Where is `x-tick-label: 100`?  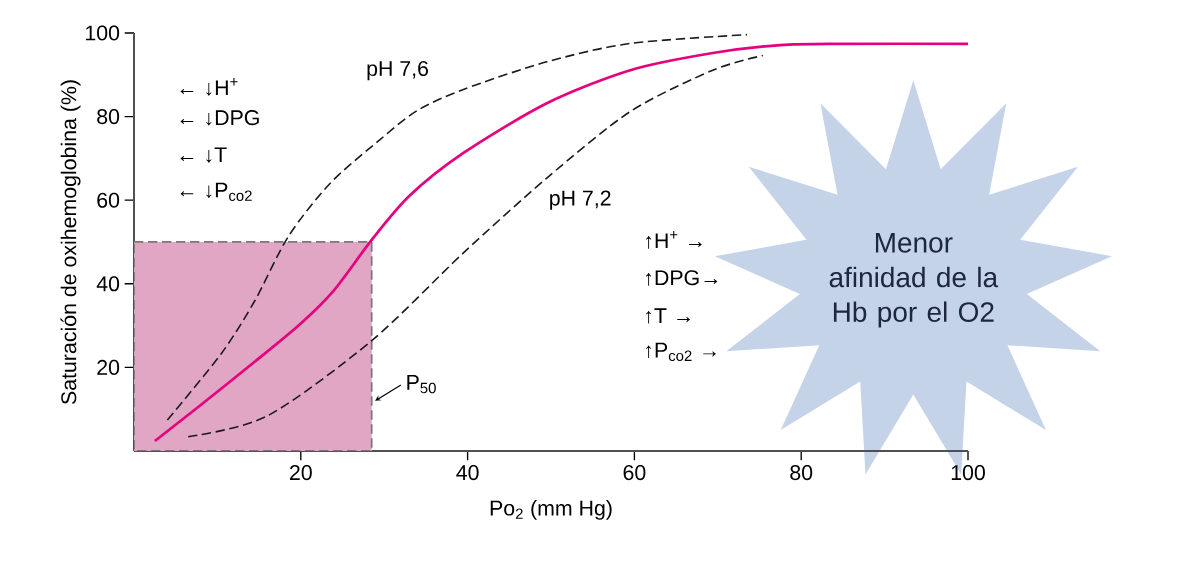
x-tick-label: 100 is located at coordinates (968, 473).